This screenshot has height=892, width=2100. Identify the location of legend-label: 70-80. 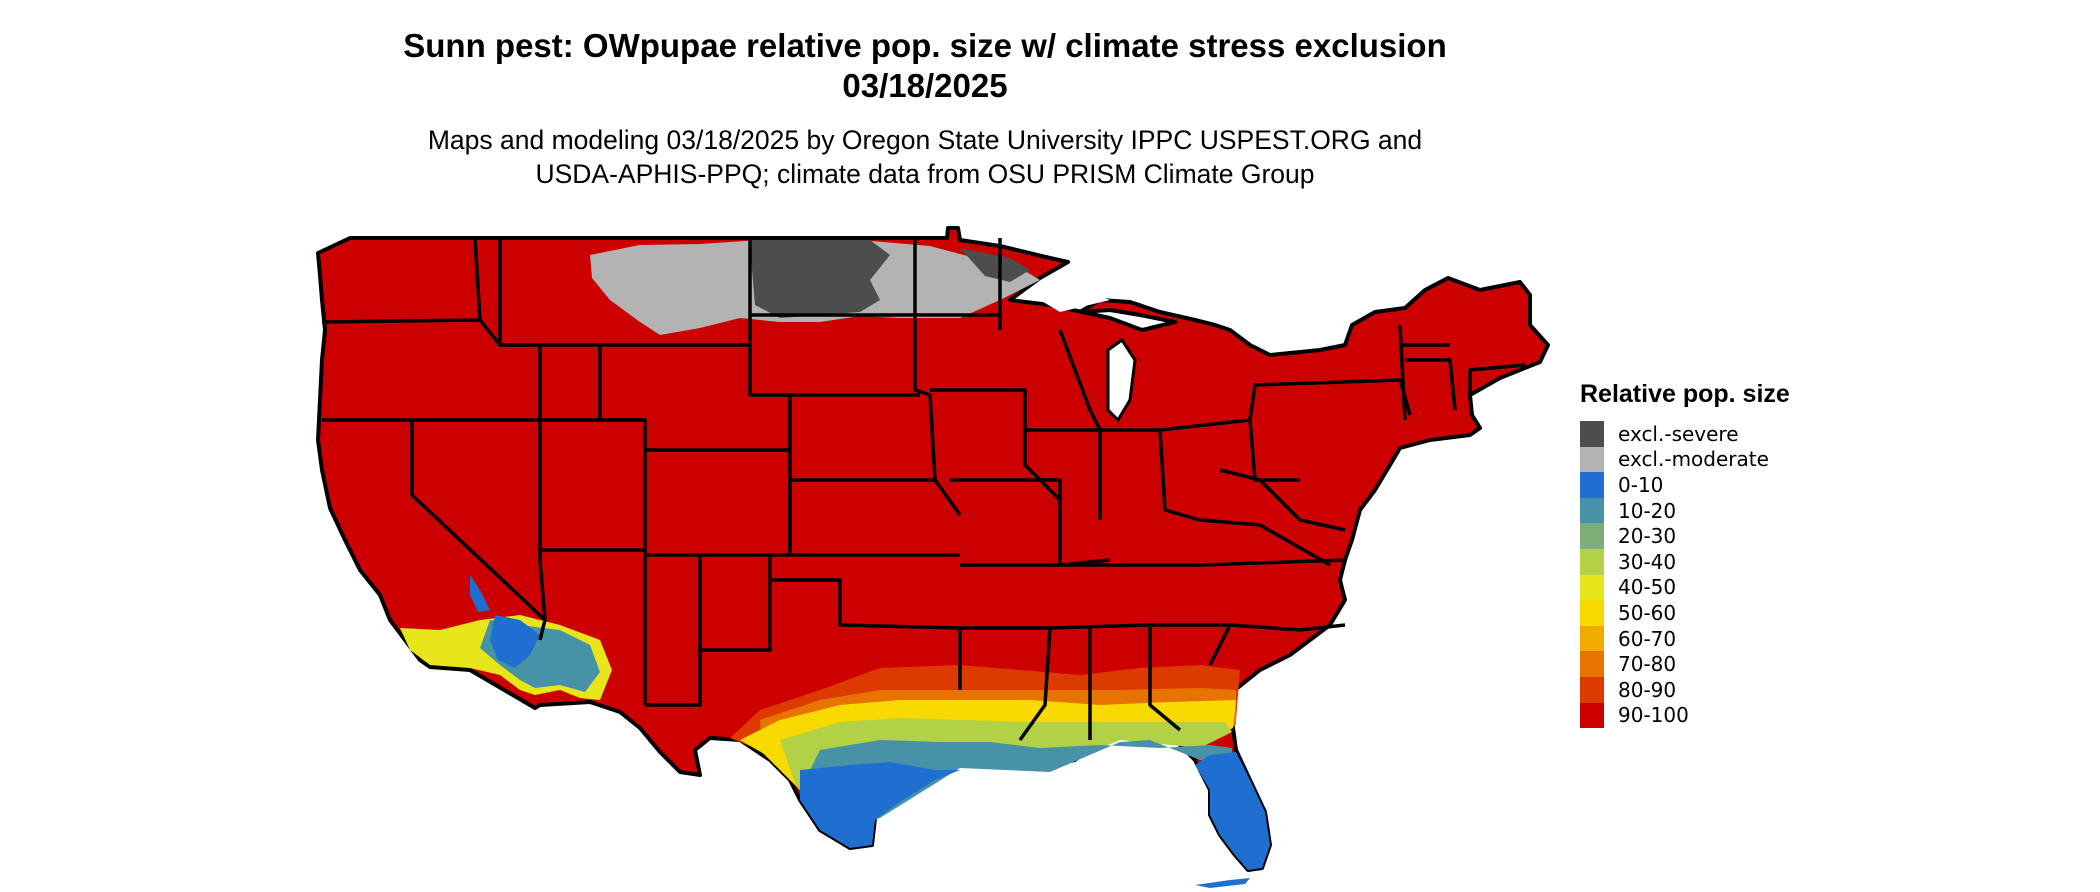
(1647, 664).